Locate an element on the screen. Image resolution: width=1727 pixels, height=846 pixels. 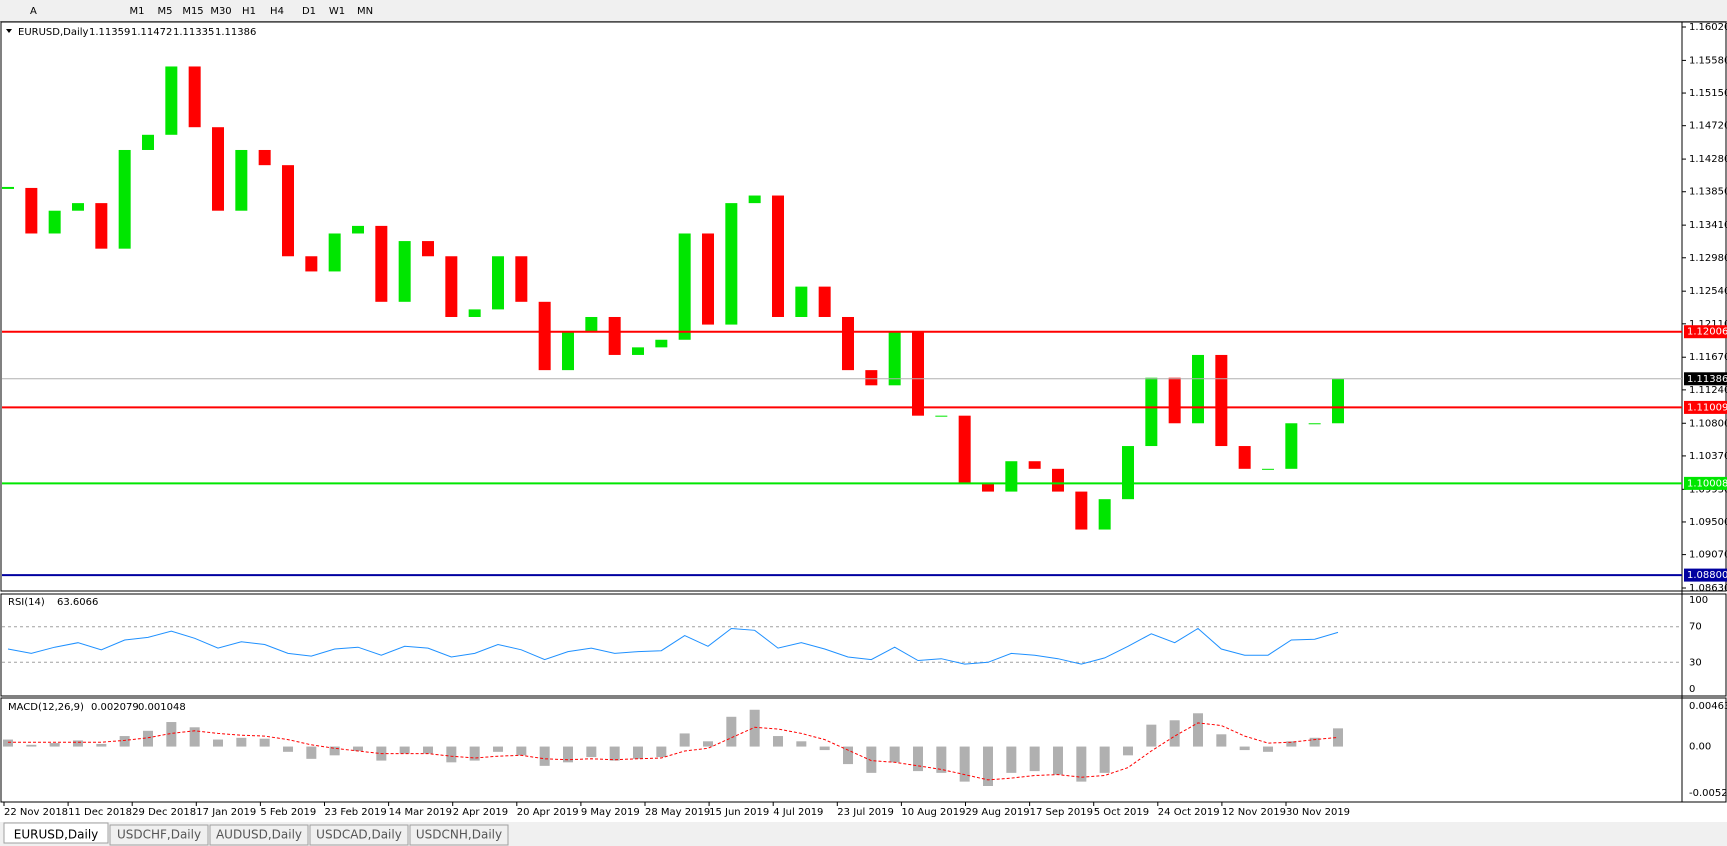
price-tick-label: 1.09070 is located at coordinates (1708, 555).